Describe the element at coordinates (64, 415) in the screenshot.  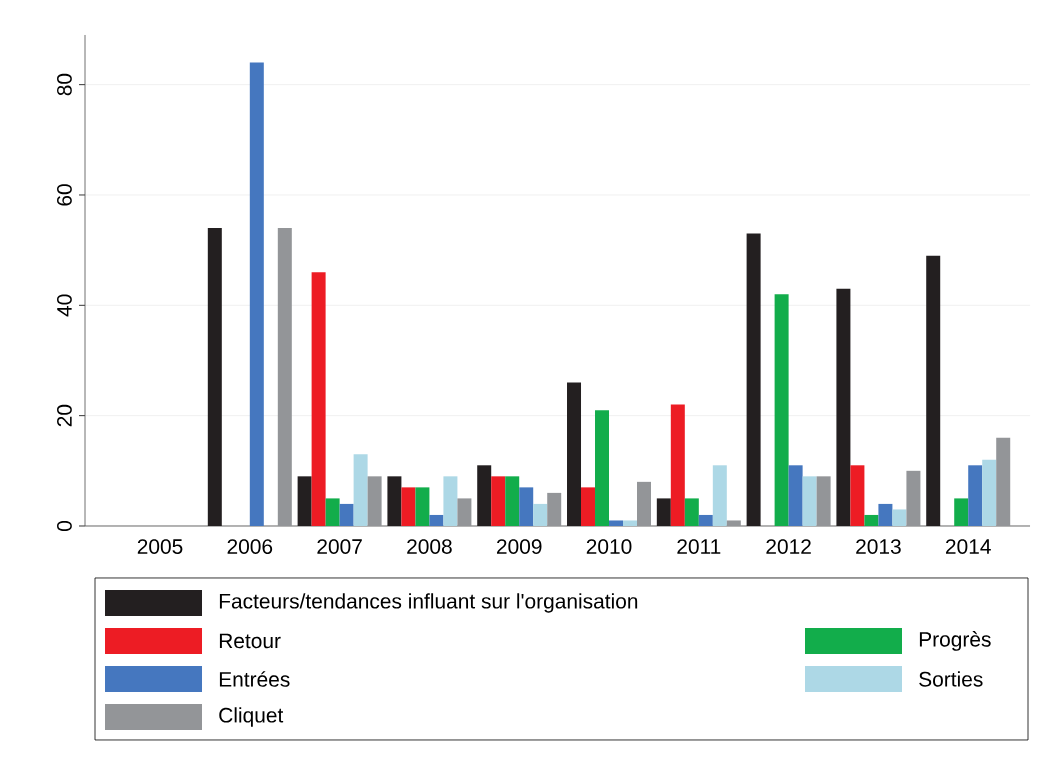
I see `y-tick-label: 20` at that location.